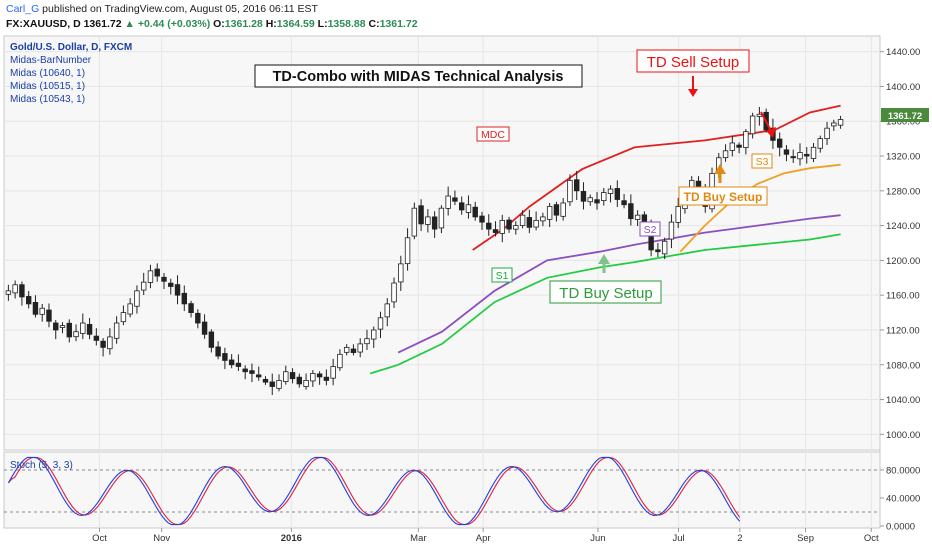 The image size is (932, 550). Describe the element at coordinates (604, 263) in the screenshot. I see `up-arrow-icon` at that location.